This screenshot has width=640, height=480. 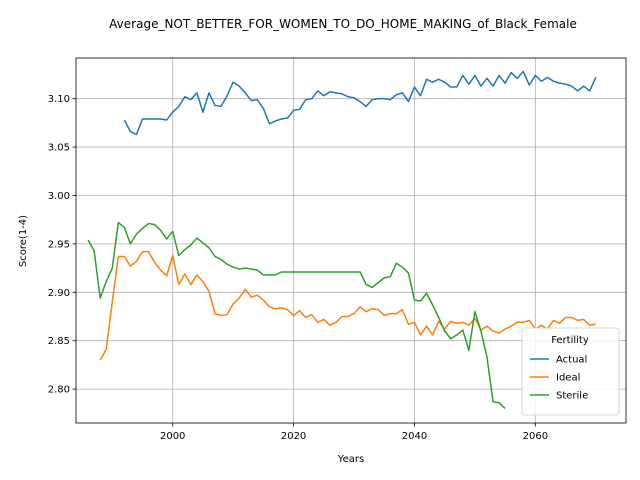 I want to click on x-axis-label: Years, so click(x=350, y=459).